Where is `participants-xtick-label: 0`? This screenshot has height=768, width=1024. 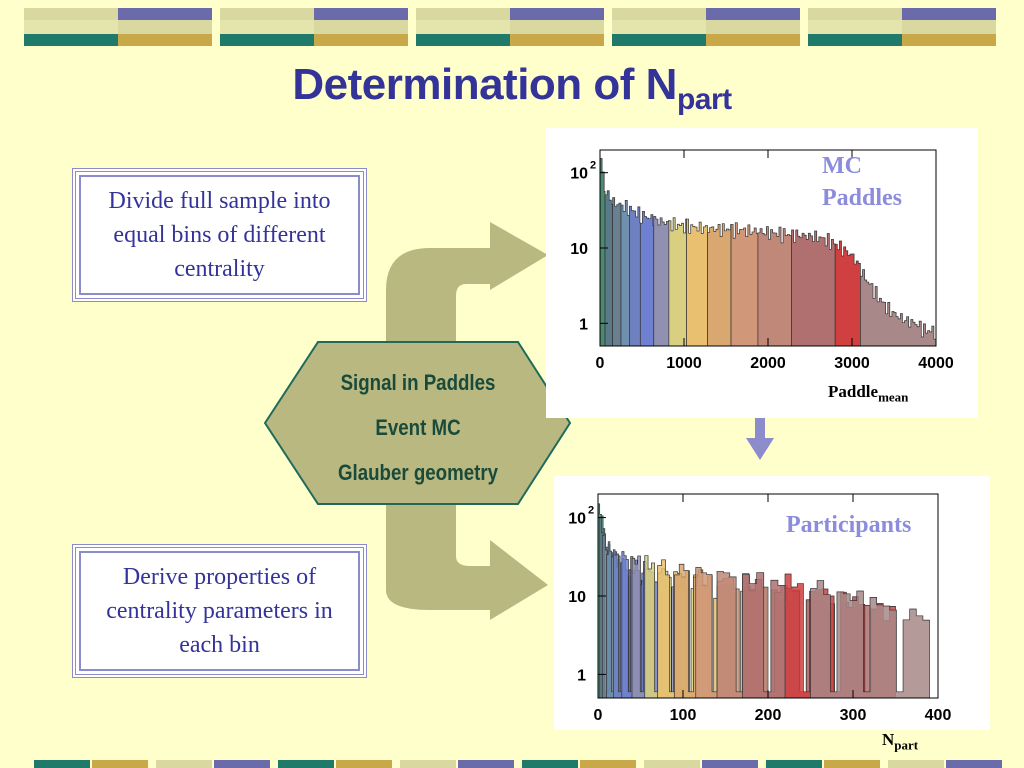 participants-xtick-label: 0 is located at coordinates (598, 715).